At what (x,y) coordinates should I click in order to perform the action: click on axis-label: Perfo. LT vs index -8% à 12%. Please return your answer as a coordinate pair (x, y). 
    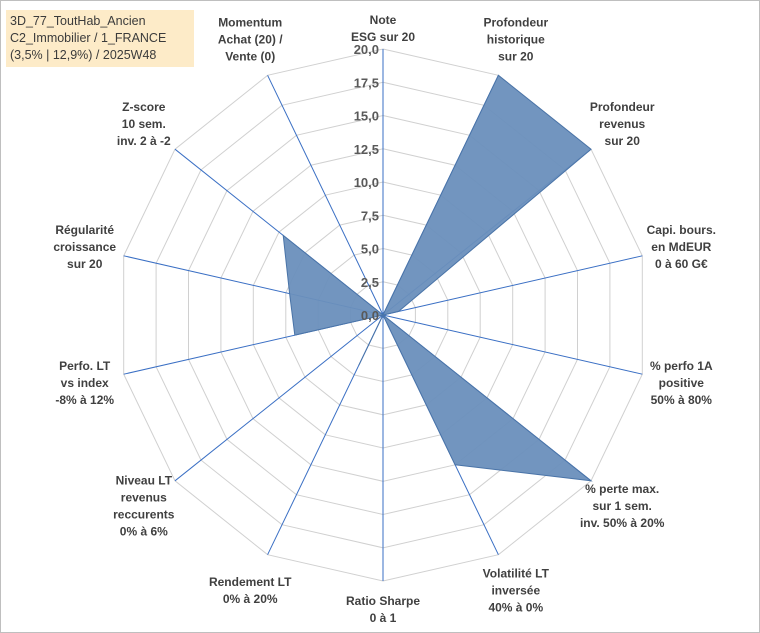
    Looking at the image, I should click on (84, 383).